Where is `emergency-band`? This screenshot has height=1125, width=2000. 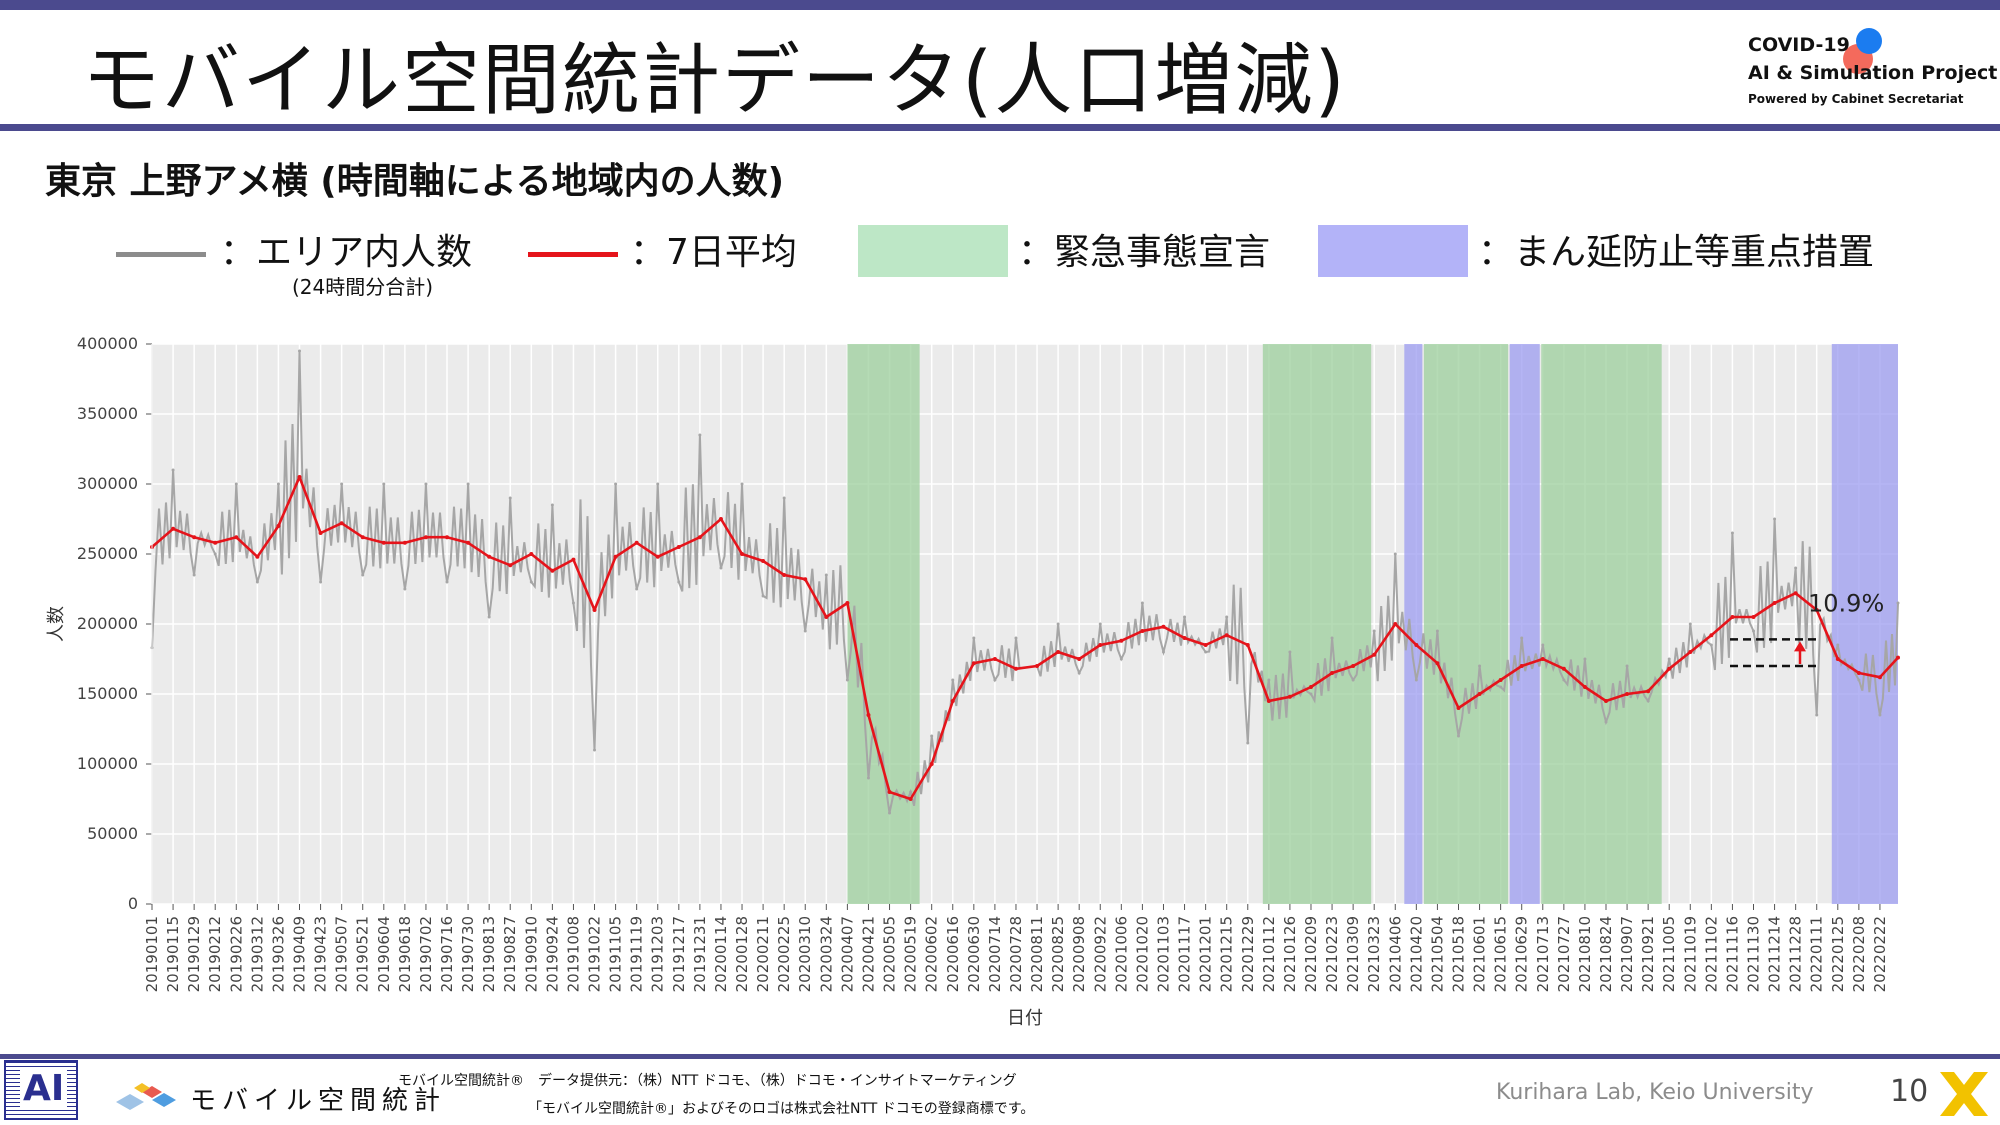
emergency-band is located at coordinates (1601, 624).